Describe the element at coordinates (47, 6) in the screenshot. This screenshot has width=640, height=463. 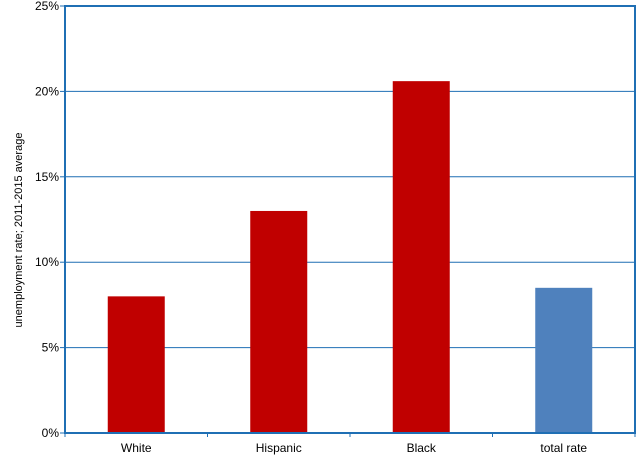
I see `y-tick-label: 25%` at that location.